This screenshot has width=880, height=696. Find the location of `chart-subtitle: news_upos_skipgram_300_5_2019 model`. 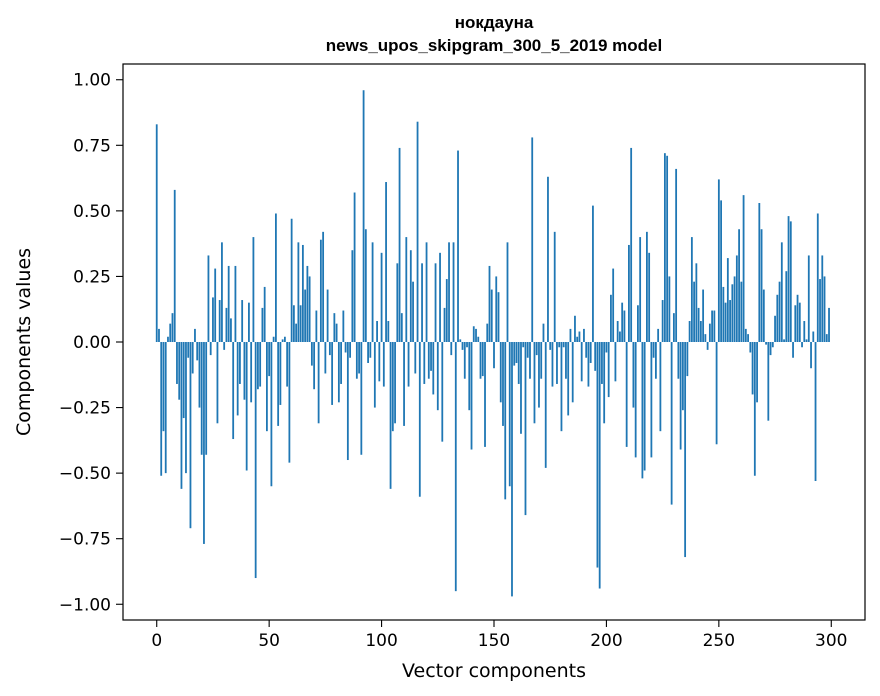

chart-subtitle: news_upos_skipgram_300_5_2019 model is located at coordinates (494, 45).